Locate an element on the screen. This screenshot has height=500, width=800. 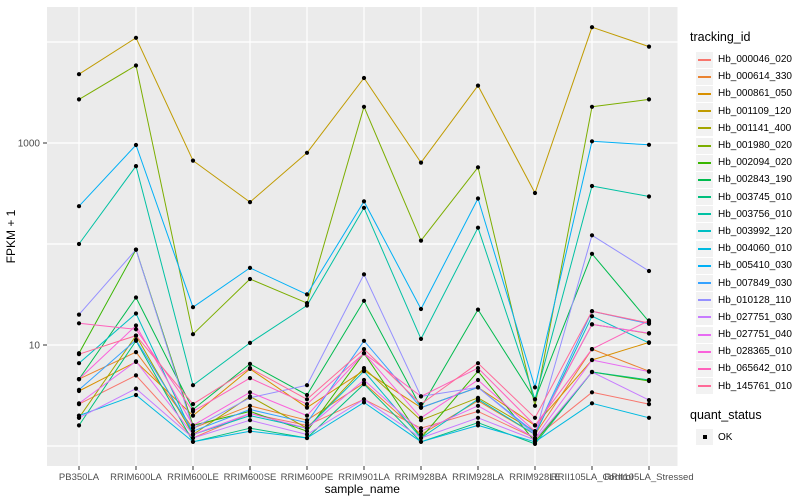
legend-item-label: Hb_028365_010 is located at coordinates (755, 352).